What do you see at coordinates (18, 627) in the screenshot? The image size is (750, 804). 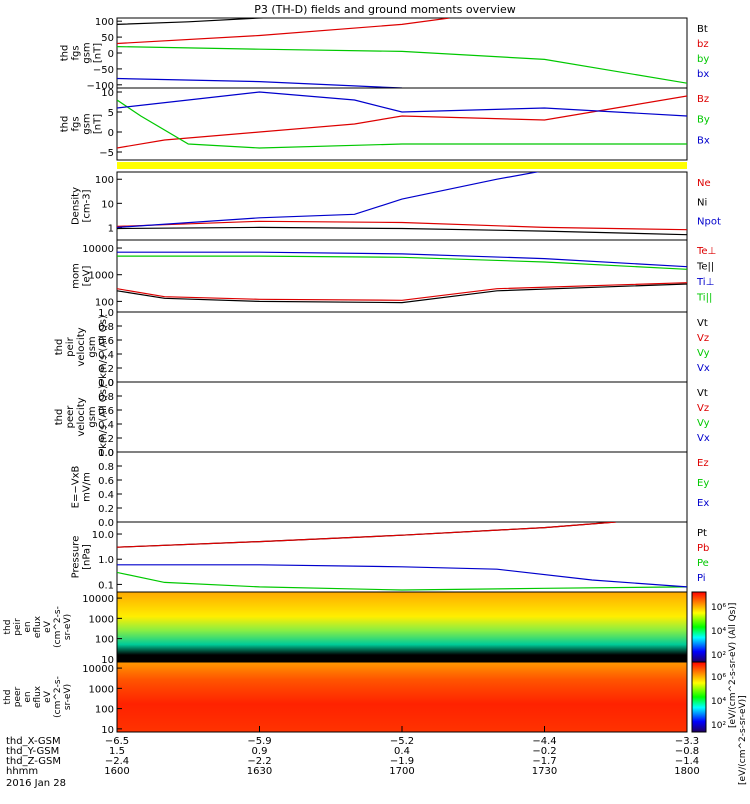 I see `y-axis-label: peir` at bounding box center [18, 627].